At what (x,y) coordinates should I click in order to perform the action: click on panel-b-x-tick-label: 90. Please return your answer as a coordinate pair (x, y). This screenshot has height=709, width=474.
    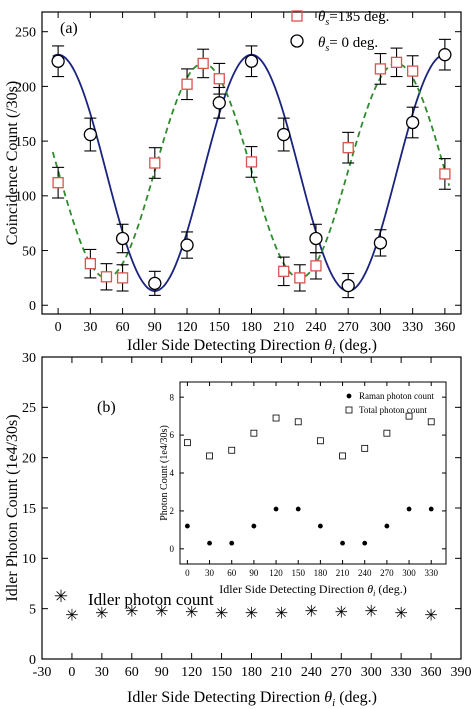
    Looking at the image, I should click on (162, 672).